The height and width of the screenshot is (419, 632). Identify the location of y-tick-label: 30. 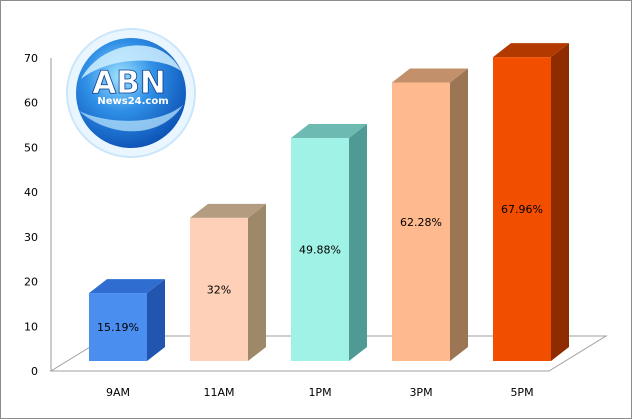
(31, 237).